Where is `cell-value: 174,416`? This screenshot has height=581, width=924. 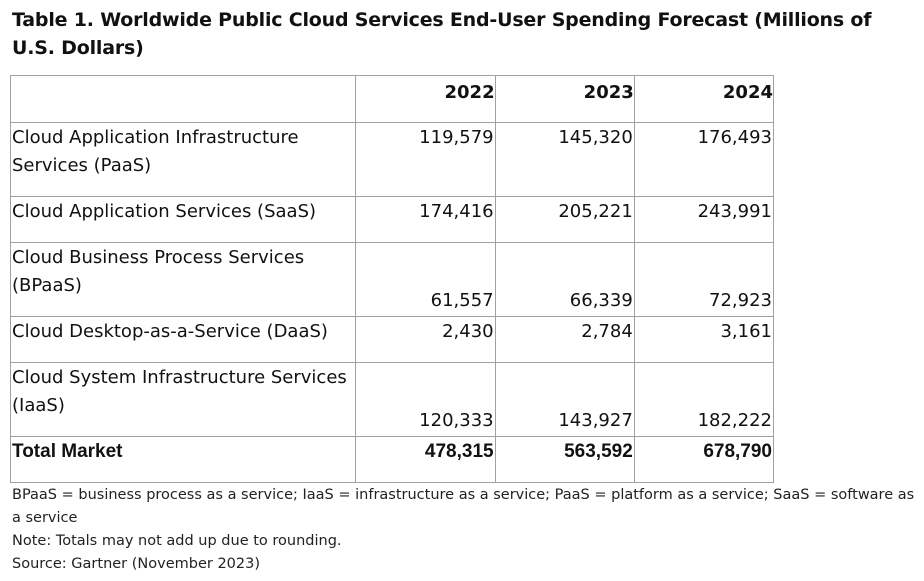 cell-value: 174,416 is located at coordinates (425, 219).